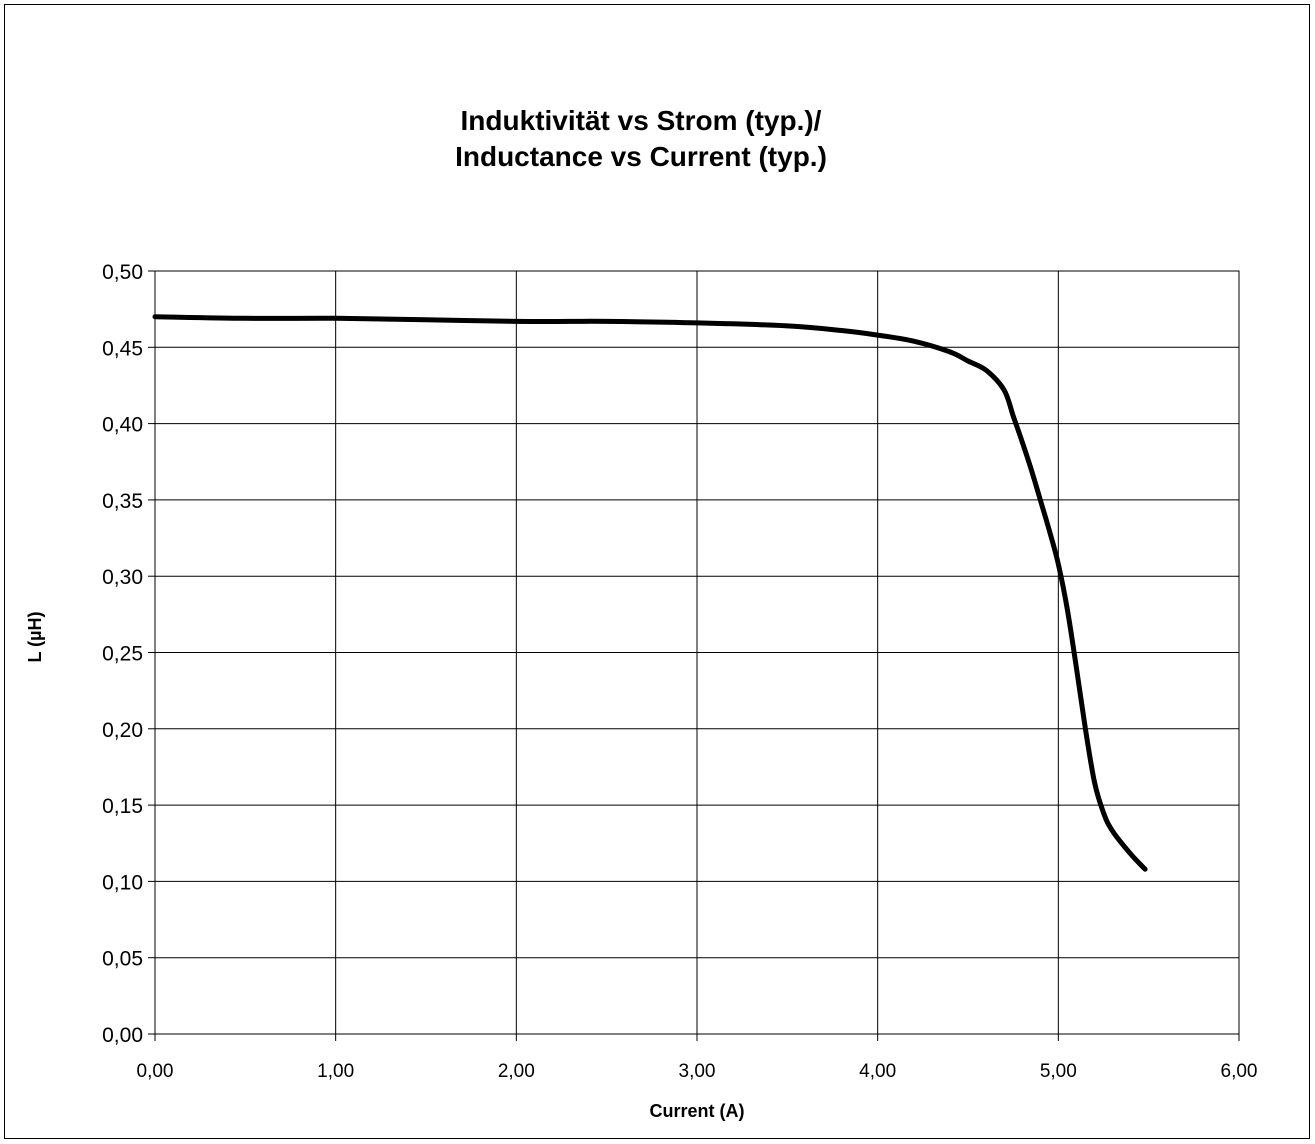 This screenshot has height=1144, width=1315. Describe the element at coordinates (122, 806) in the screenshot. I see `y-tick-label: 0,15` at that location.